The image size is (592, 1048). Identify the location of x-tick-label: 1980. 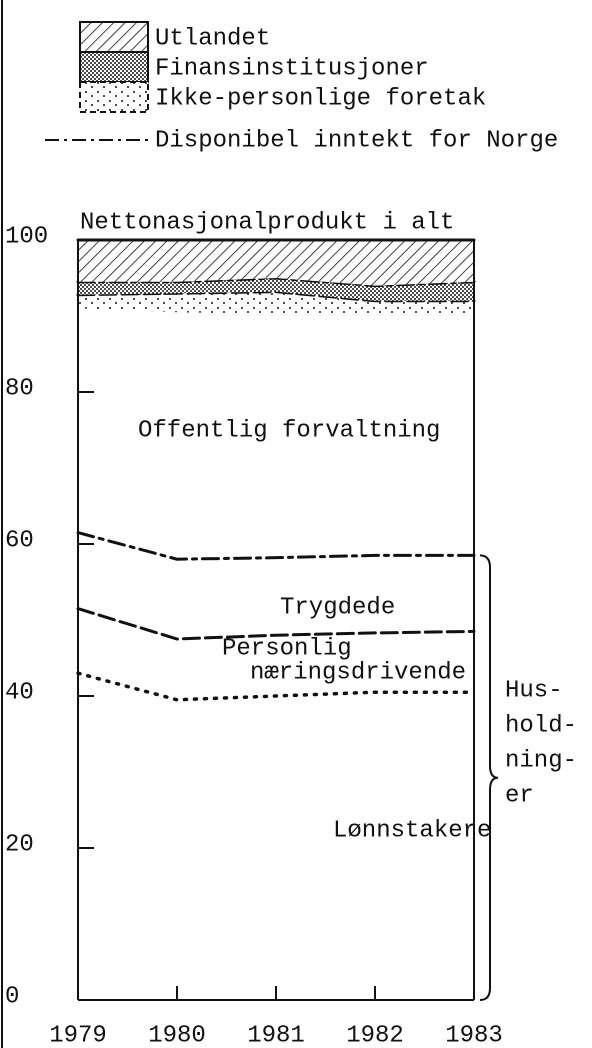
(177, 1035).